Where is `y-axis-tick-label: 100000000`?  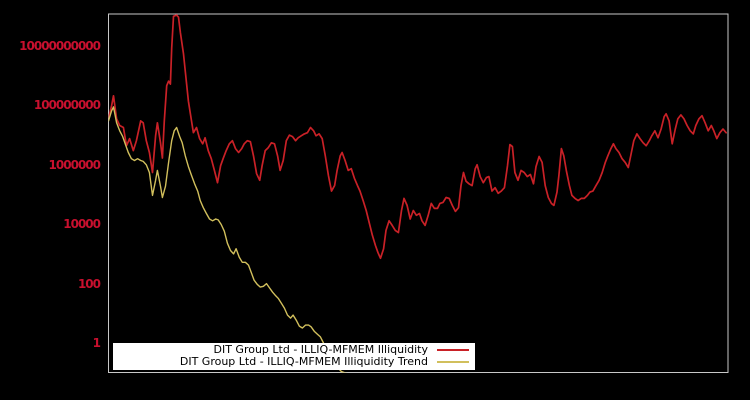
y-axis-tick-label: 100000000 is located at coordinates (67, 105).